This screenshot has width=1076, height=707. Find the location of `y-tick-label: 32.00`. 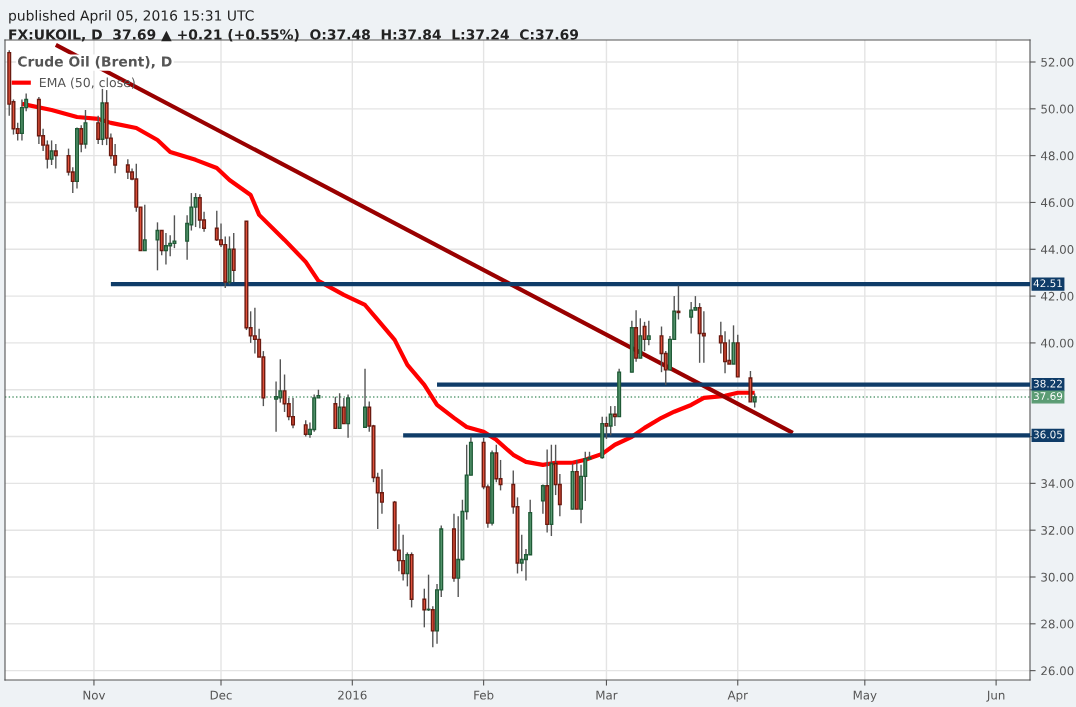

y-tick-label: 32.00 is located at coordinates (1057, 530).